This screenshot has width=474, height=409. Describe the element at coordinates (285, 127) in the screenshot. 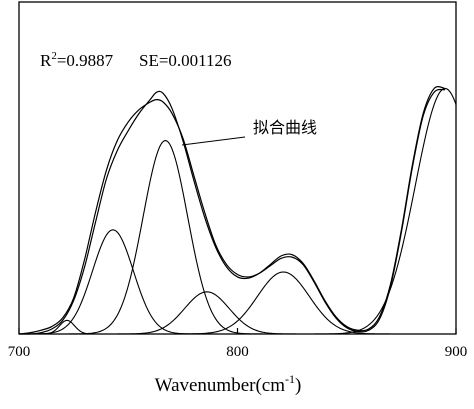

I see `fit-curve-label: 拟合曲线` at that location.